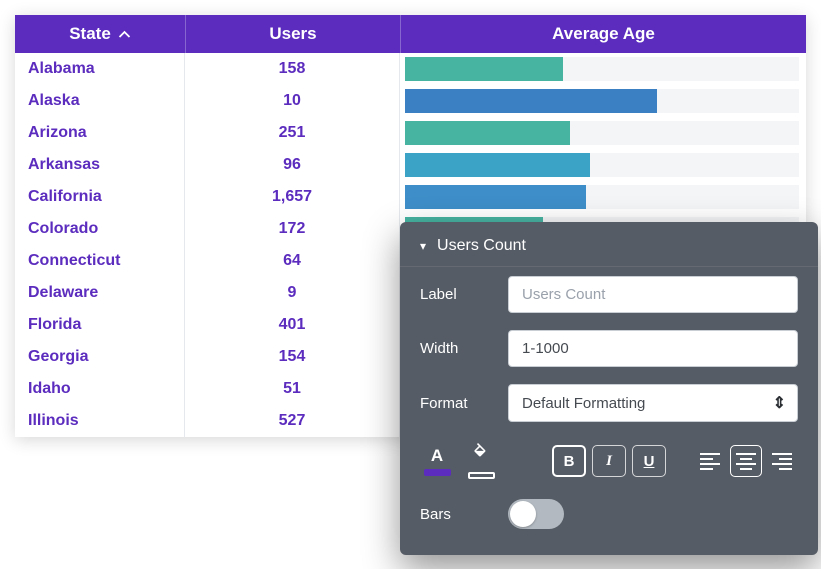 This screenshot has width=821, height=569. I want to click on align-right-icon, so click(782, 461).